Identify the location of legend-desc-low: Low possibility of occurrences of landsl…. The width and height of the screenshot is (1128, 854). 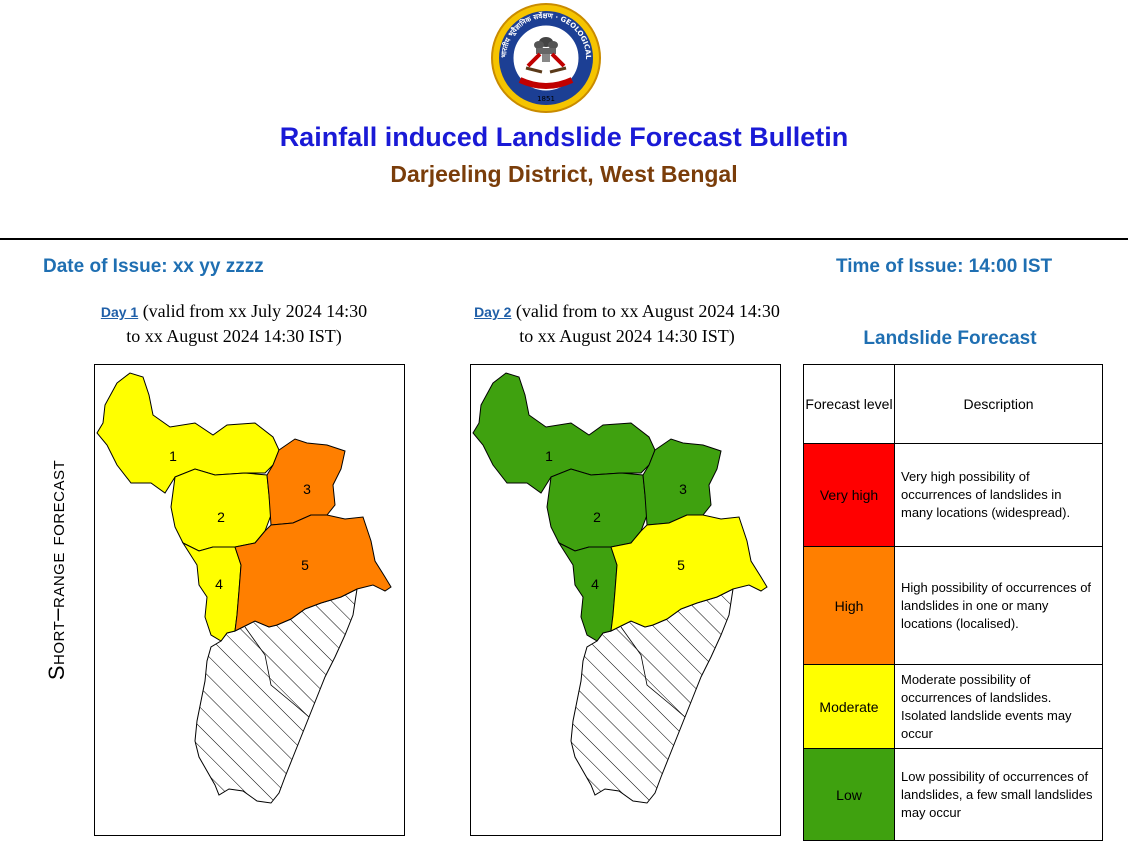
(998, 794).